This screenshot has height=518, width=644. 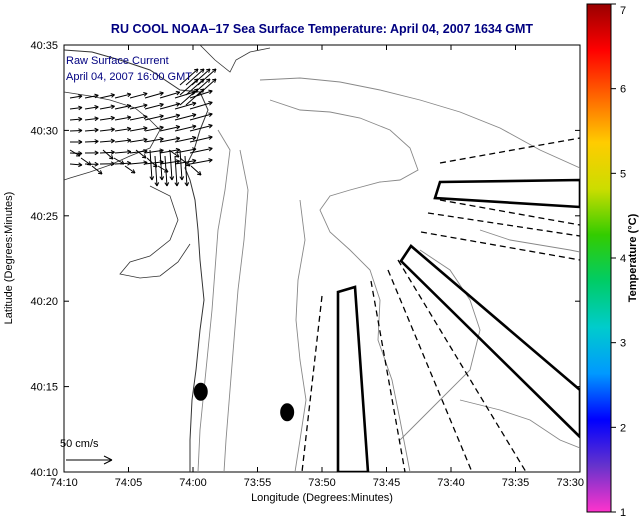 What do you see at coordinates (570, 483) in the screenshot?
I see `x-tick-label: 73:30` at bounding box center [570, 483].